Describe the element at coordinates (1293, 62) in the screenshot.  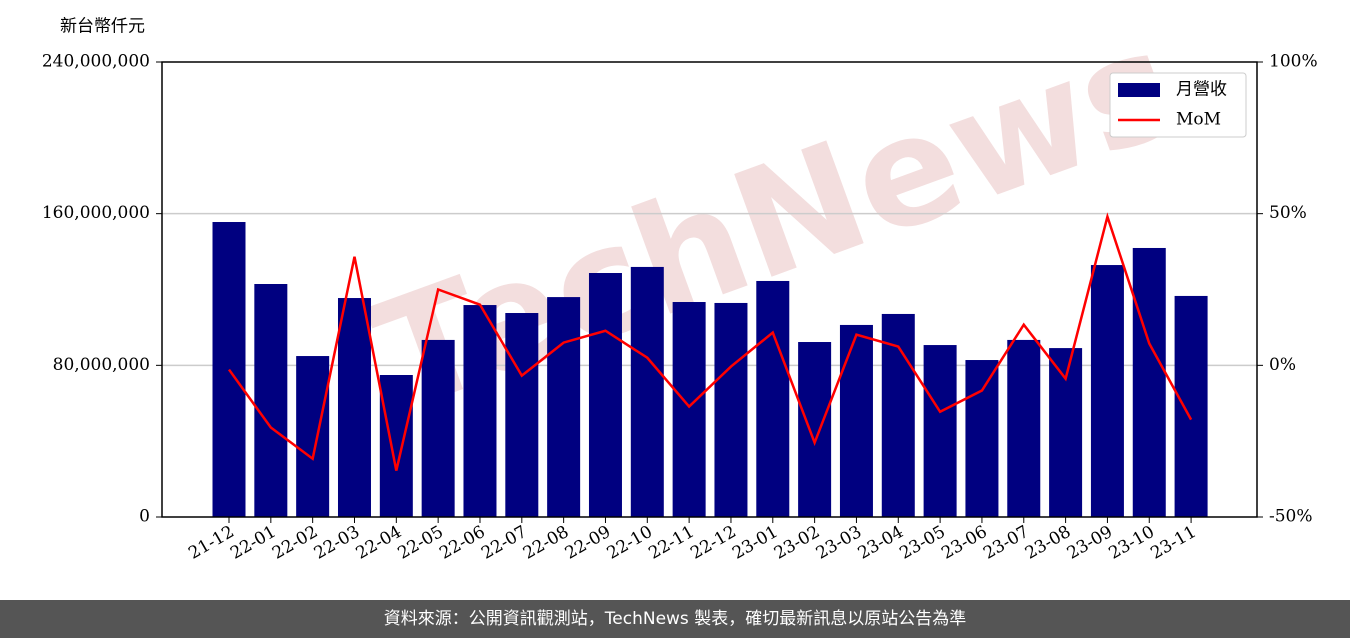
I see `y2-tick-label: 100%` at that location.